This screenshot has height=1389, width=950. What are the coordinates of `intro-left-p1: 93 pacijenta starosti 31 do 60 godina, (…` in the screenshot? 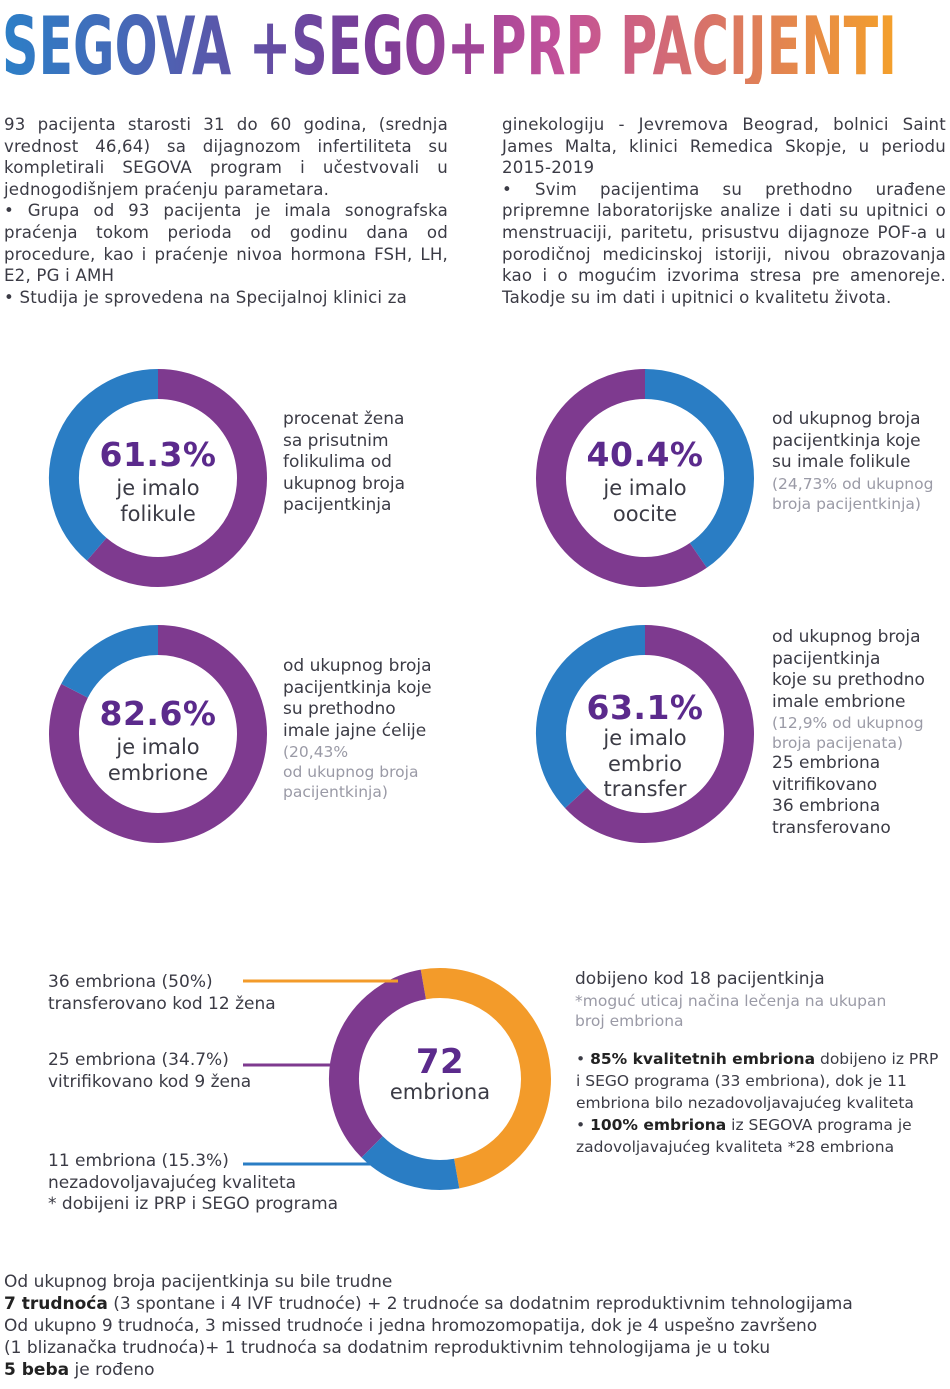 It's located at (226, 157).